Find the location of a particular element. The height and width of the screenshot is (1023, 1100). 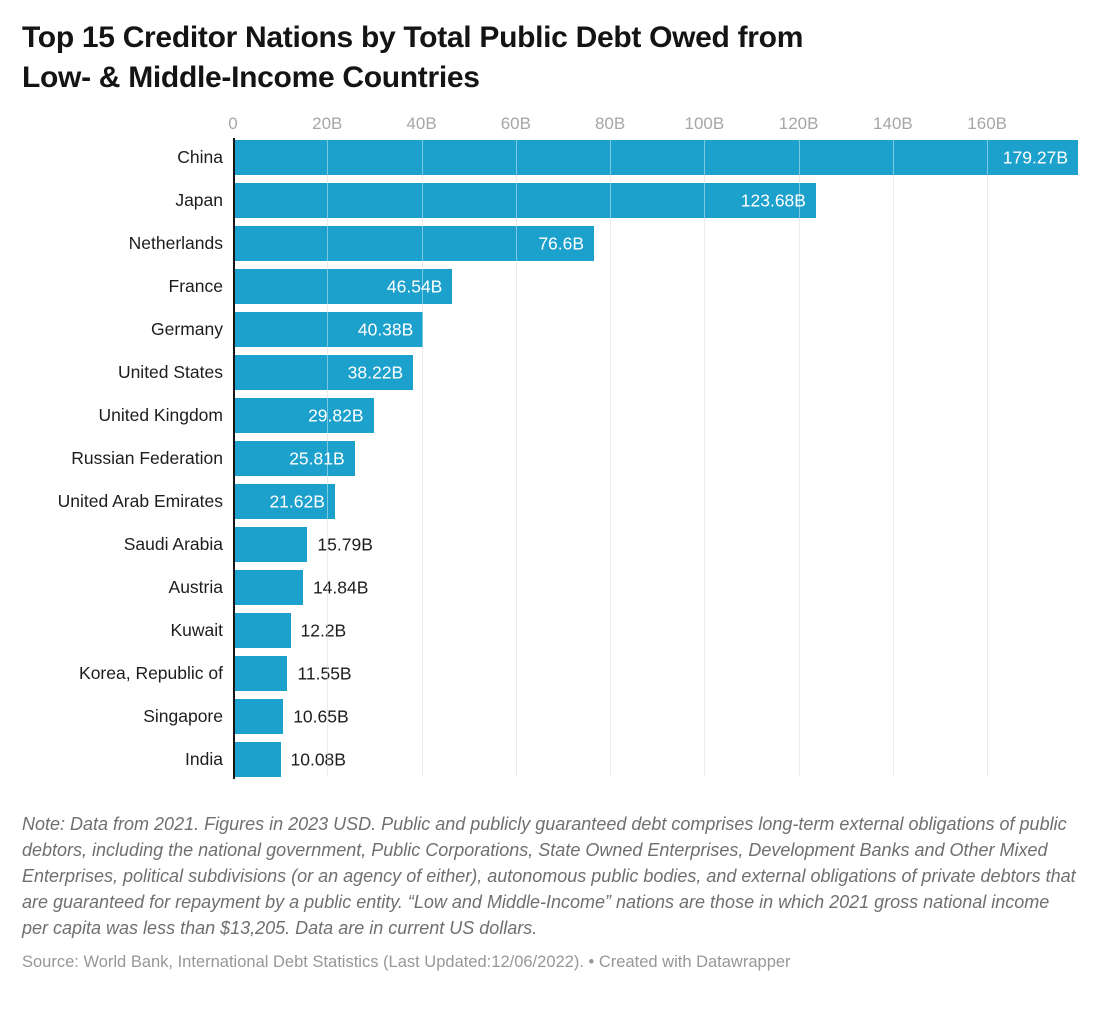

value-label: 46.54B is located at coordinates (414, 286).